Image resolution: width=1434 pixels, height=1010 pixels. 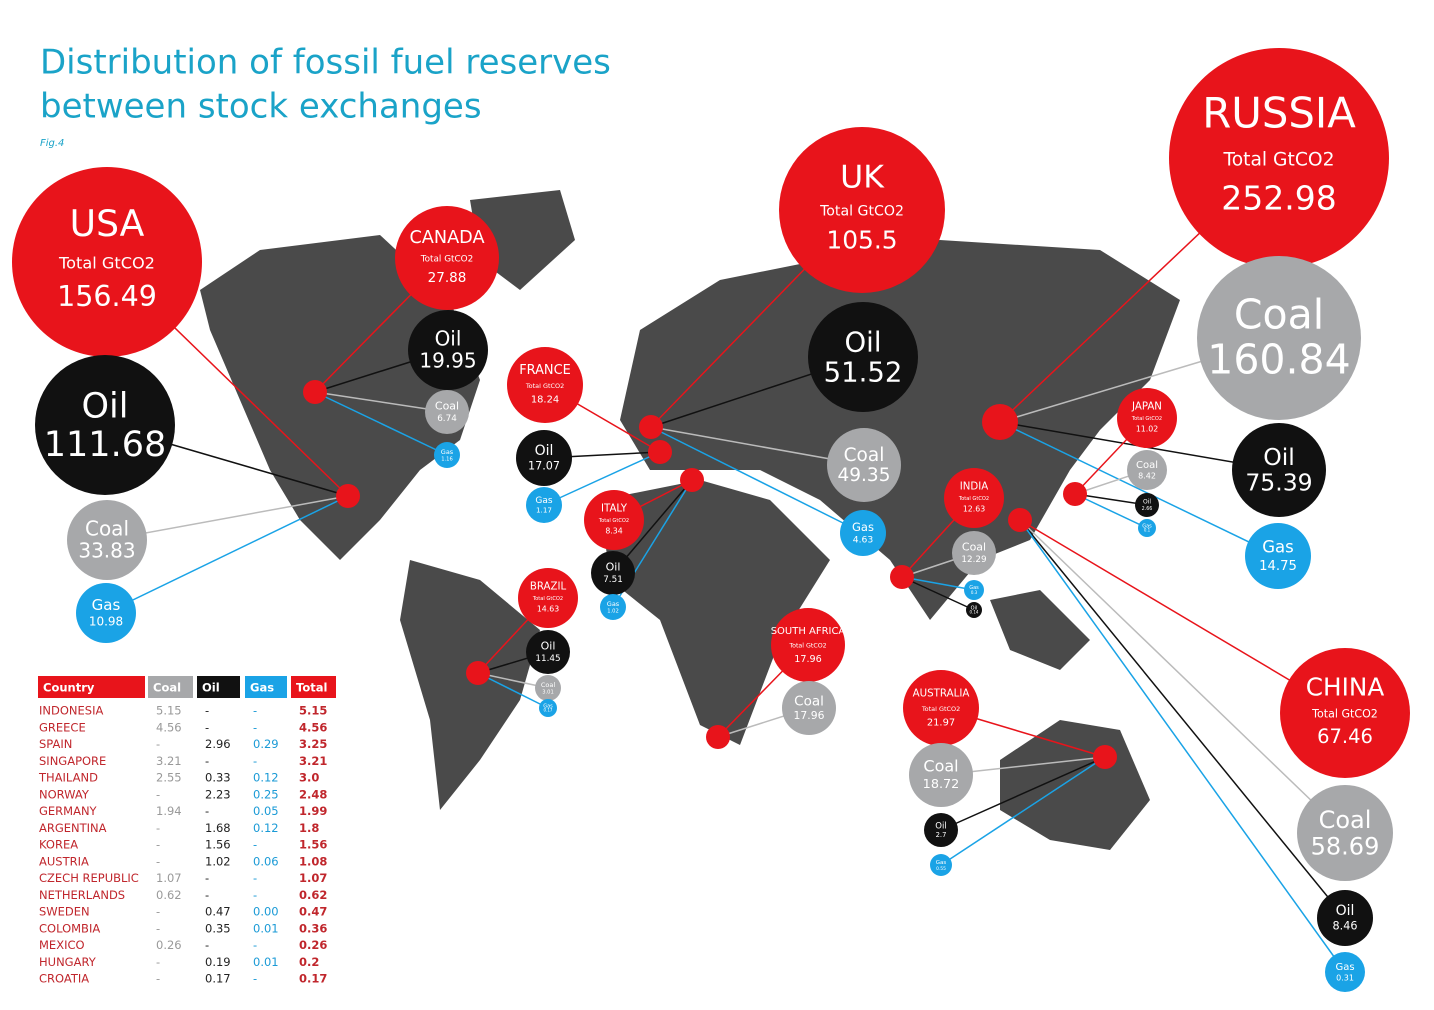 I want to click on fuel-value: 19.95, so click(x=447, y=361).